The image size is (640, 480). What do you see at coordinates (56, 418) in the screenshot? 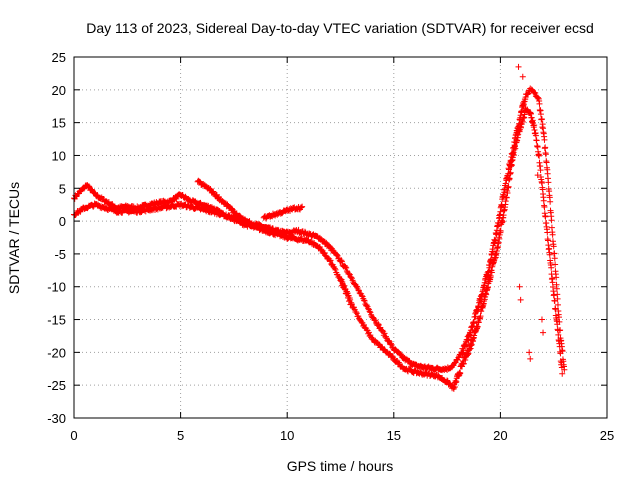
I see `y-tick-label: -30` at bounding box center [56, 418].